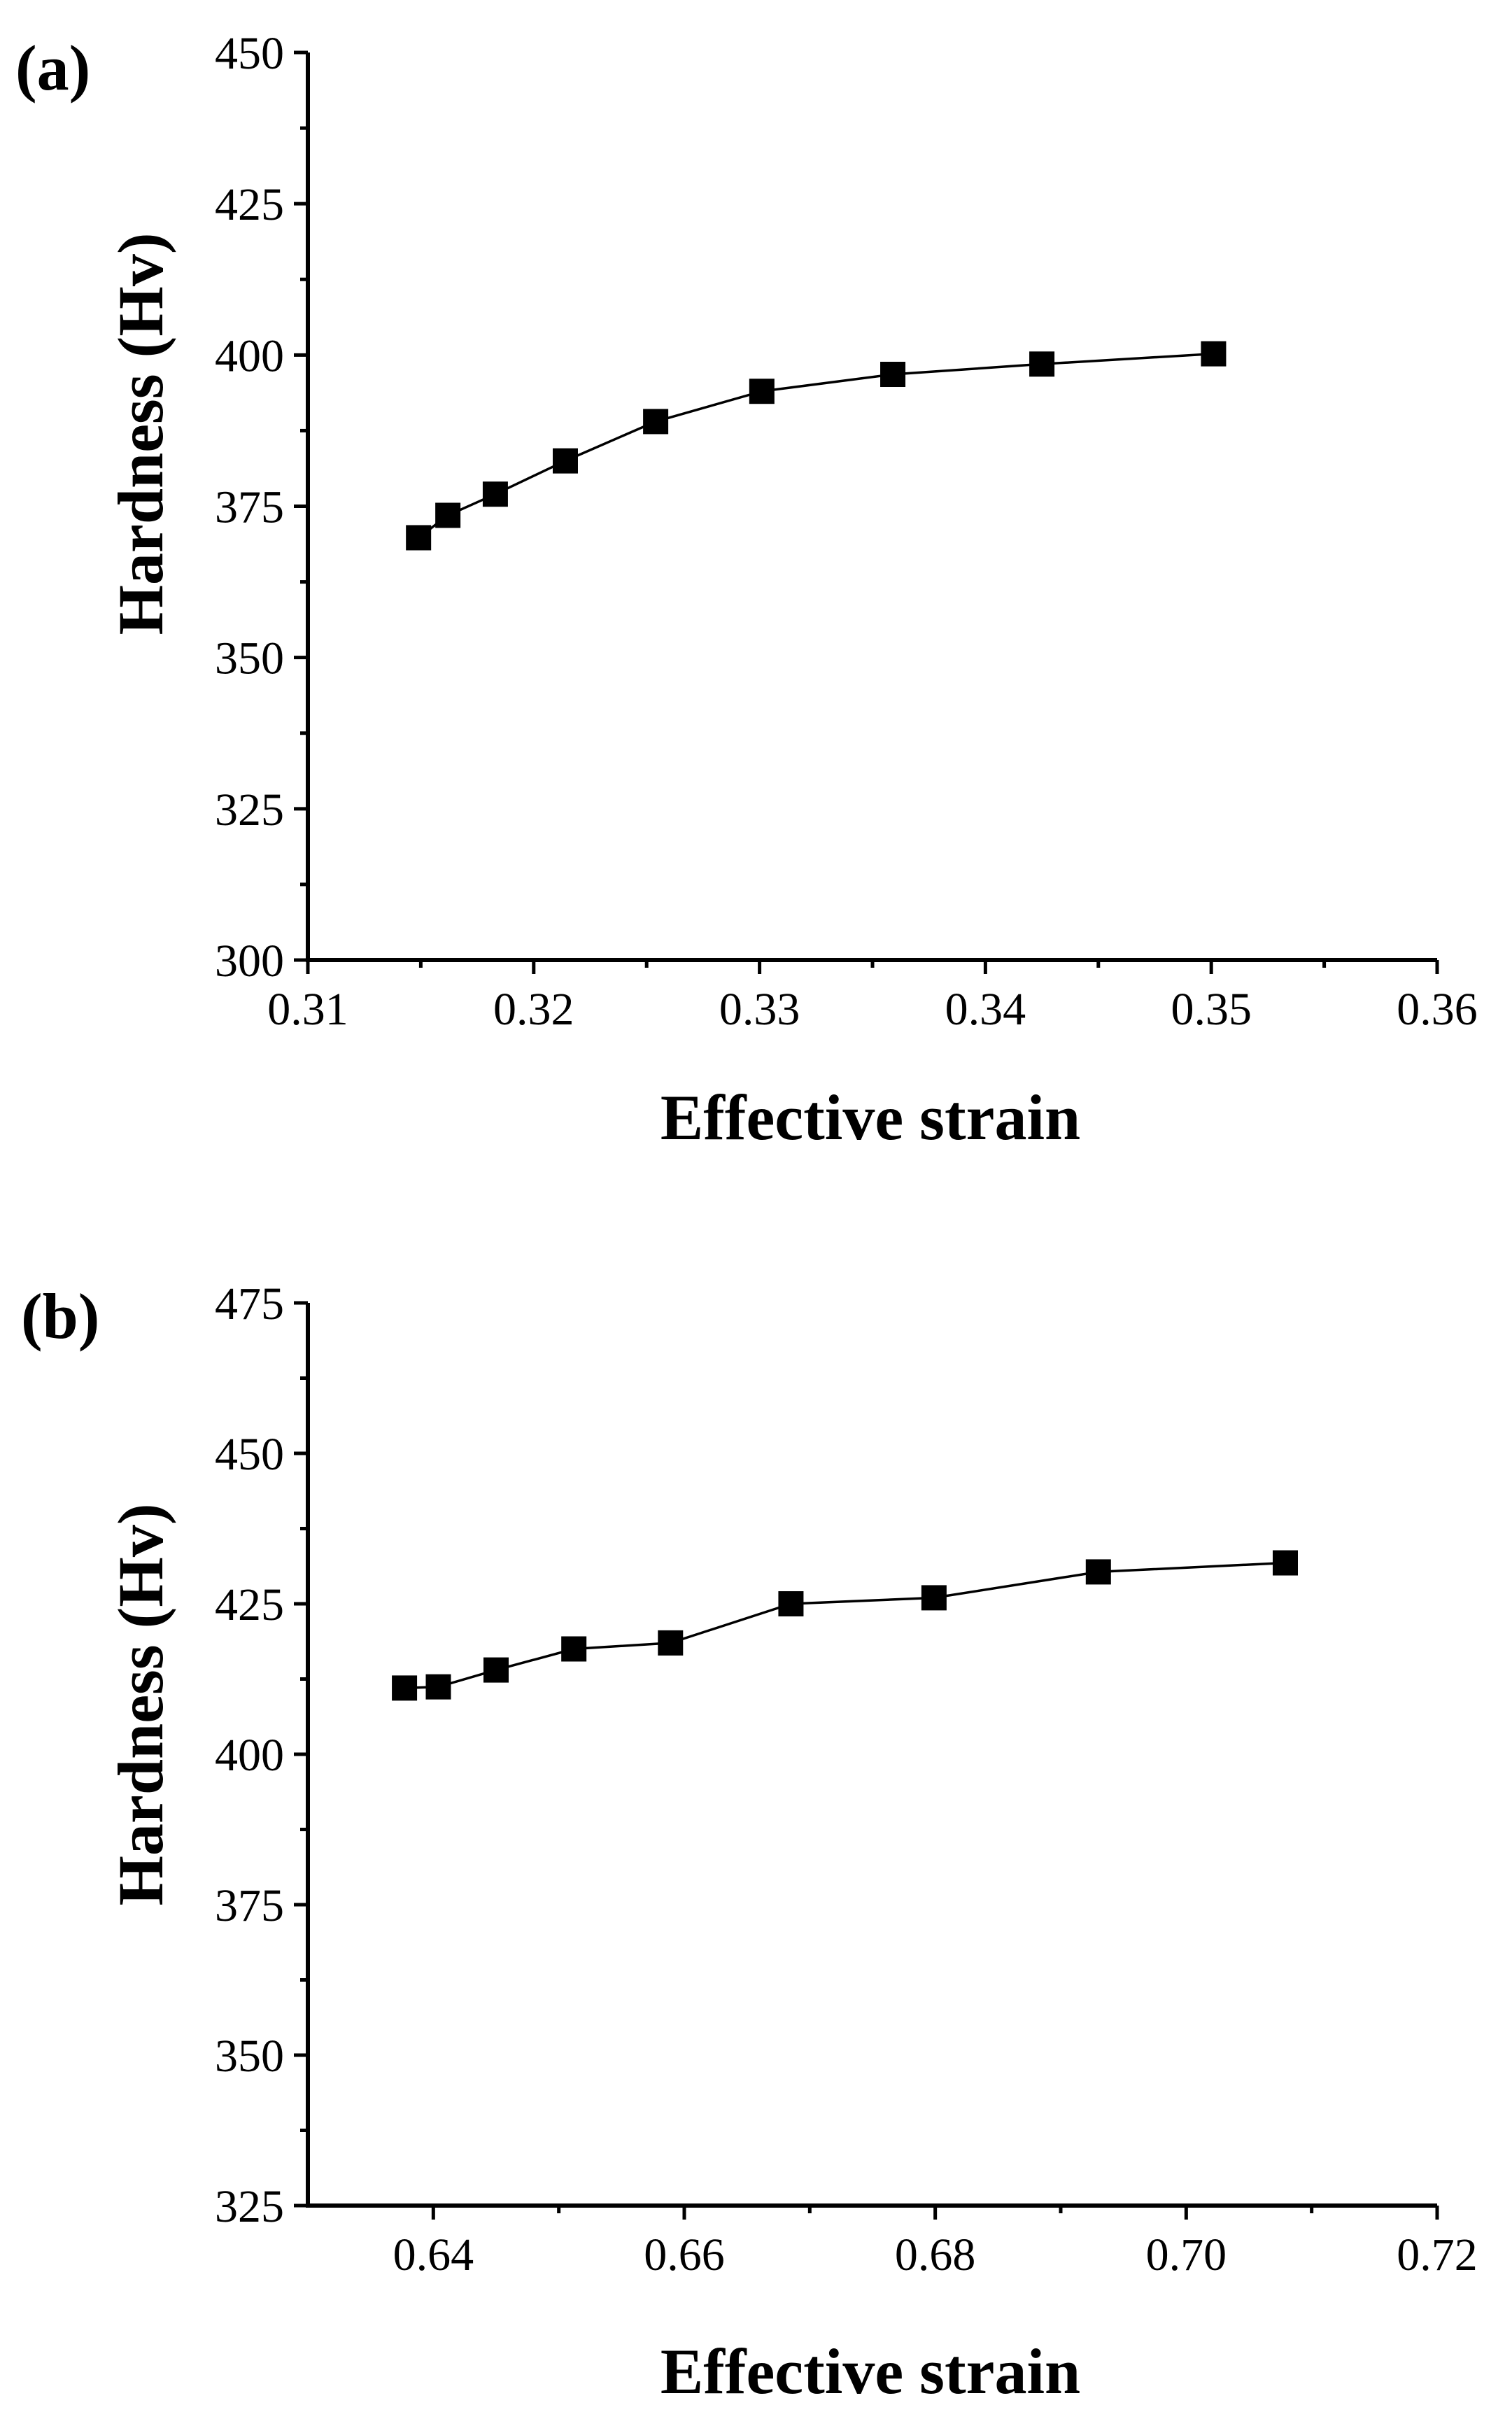 This screenshot has width=1512, height=2419. Describe the element at coordinates (1186, 2254) in the screenshot. I see `x-tick-label: 0.70` at that location.